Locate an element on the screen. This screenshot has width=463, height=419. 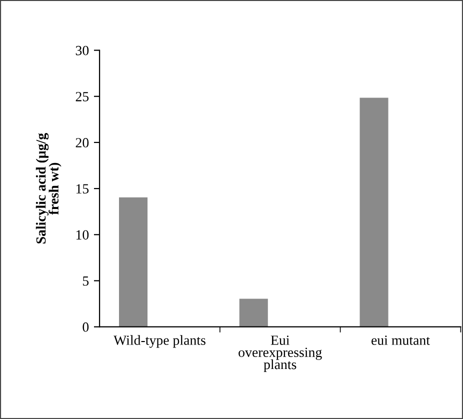
x-tick-label: Wild-type plants is located at coordinates (160, 341).